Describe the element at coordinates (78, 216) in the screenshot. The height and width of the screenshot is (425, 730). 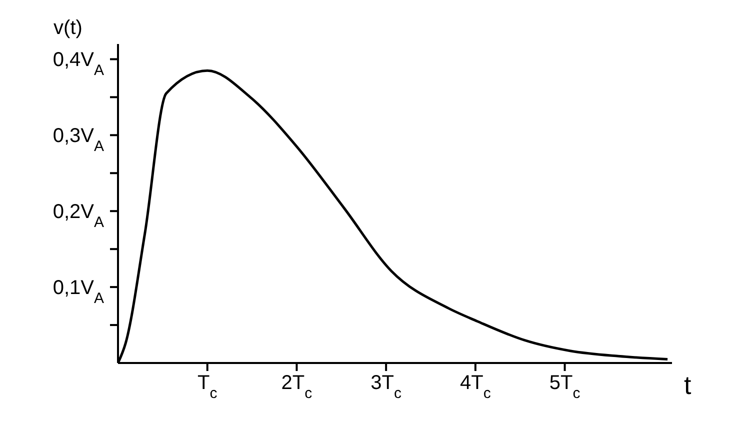
I see `y-tick-label: 0,2V$_{A}$` at that location.